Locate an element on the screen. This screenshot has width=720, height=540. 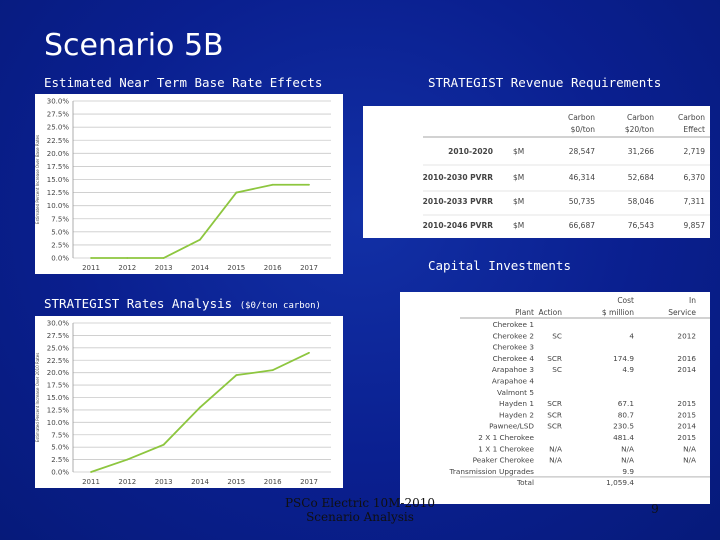
table-cell: 4 is located at coordinates (631, 335).